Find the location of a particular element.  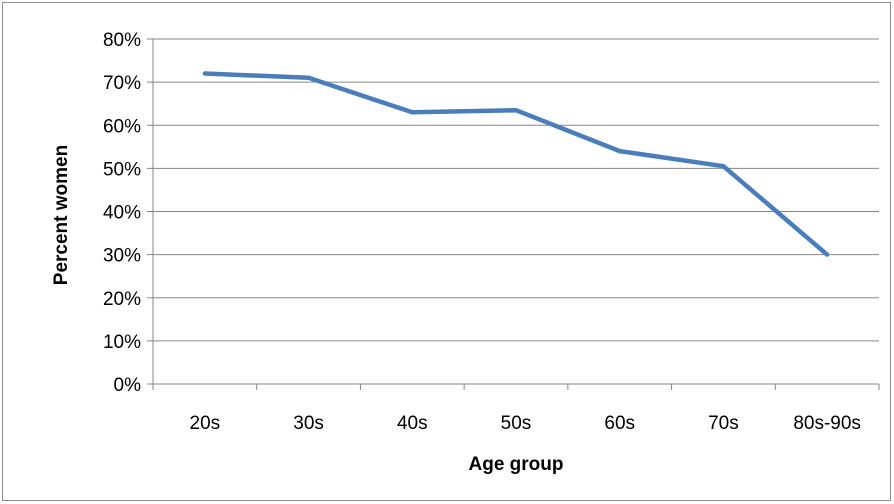

y-tick-label: 0% is located at coordinates (128, 385).